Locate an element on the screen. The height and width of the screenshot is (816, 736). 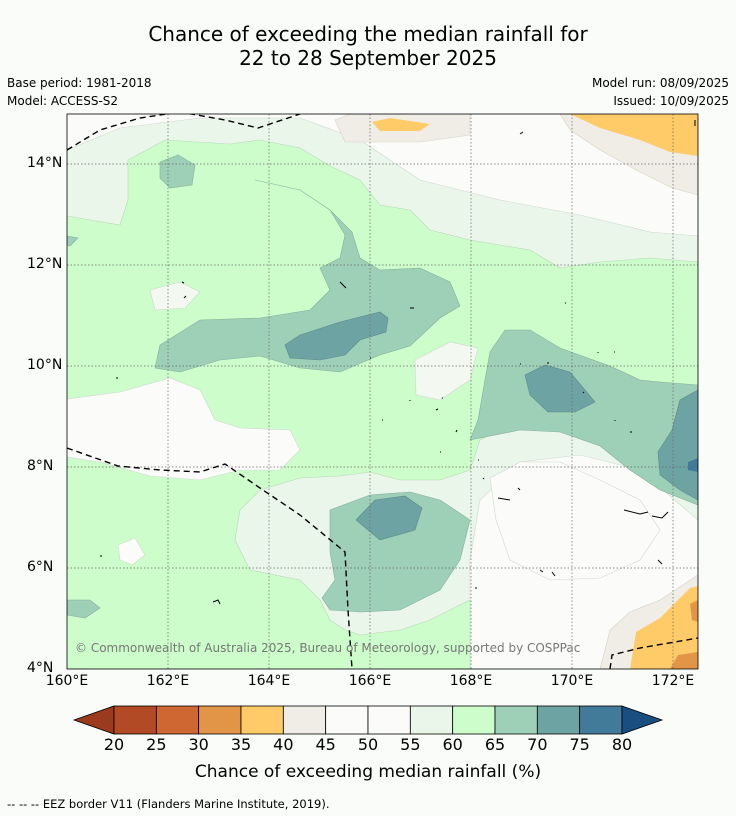
colorbar-tick-label: 75 is located at coordinates (579, 744).